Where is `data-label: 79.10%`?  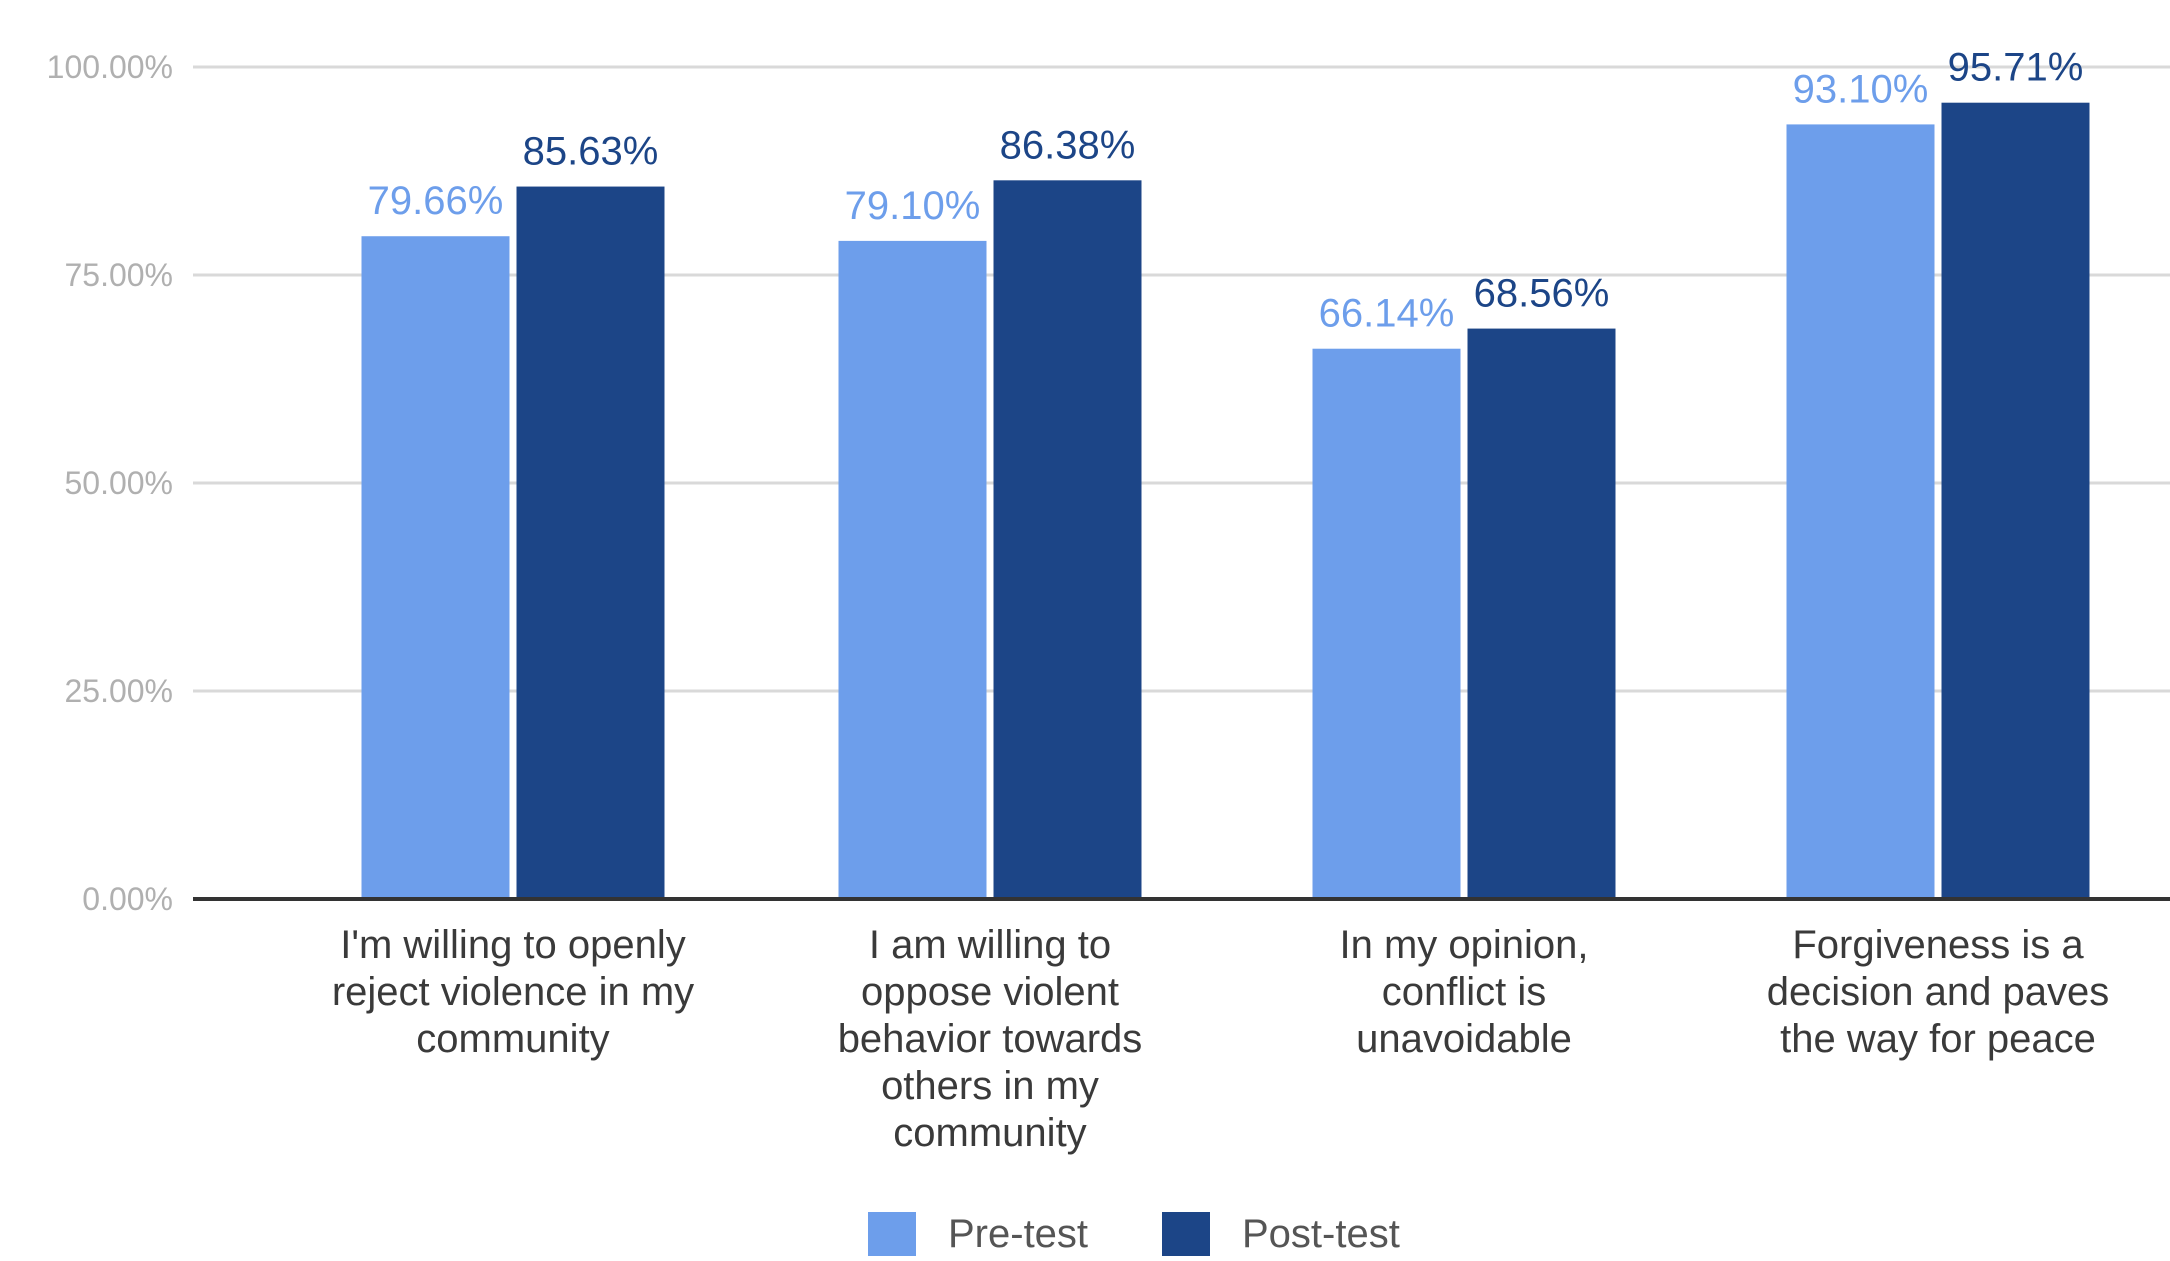 data-label: 79.10% is located at coordinates (913, 206).